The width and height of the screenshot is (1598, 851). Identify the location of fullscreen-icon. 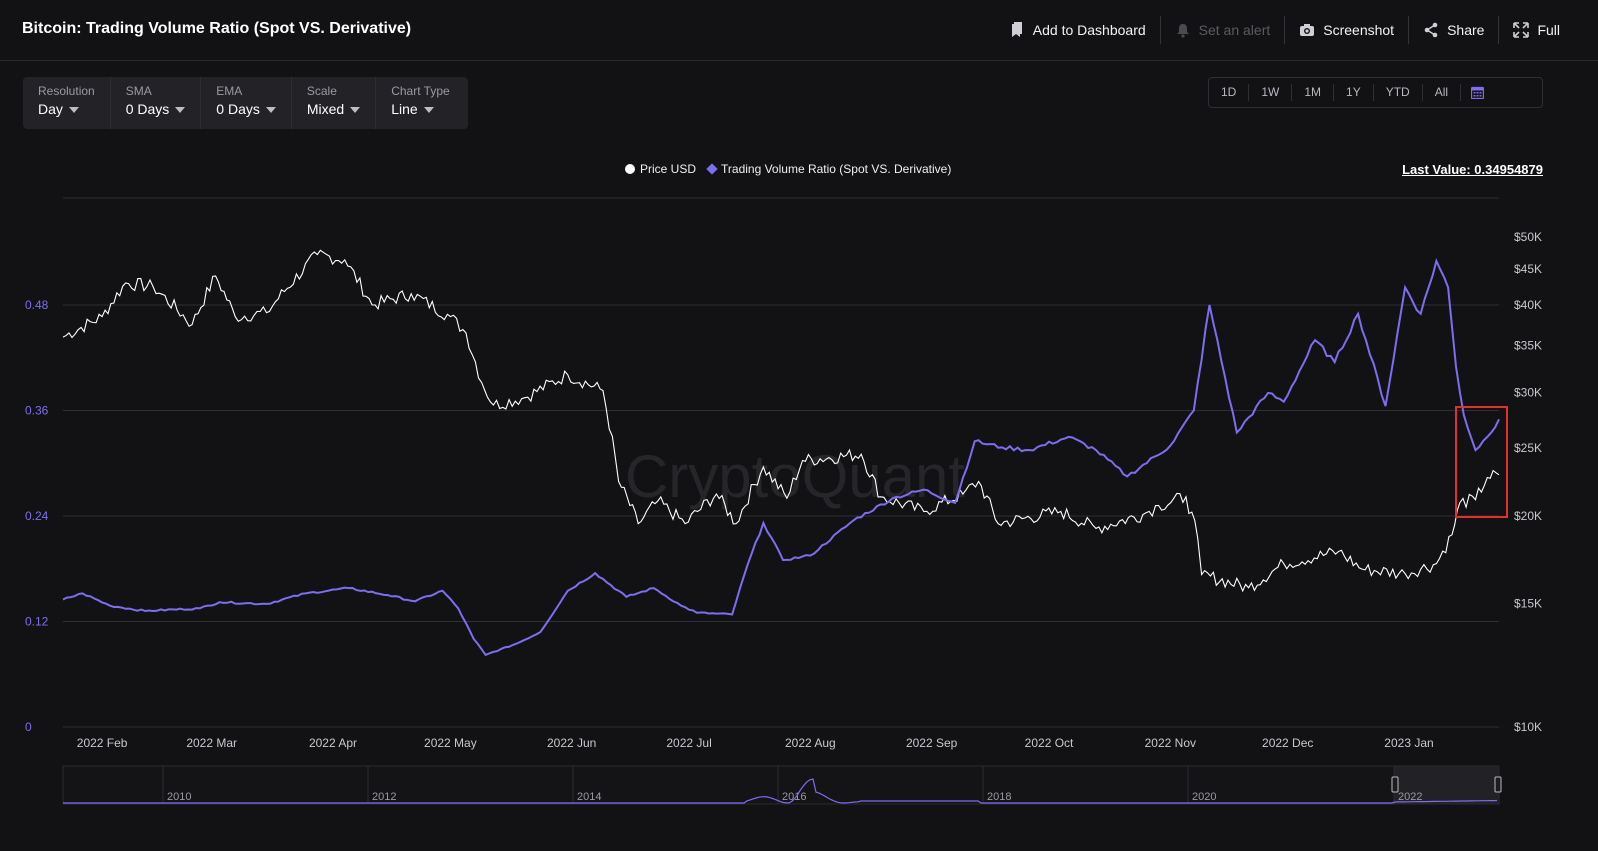
(1521, 30).